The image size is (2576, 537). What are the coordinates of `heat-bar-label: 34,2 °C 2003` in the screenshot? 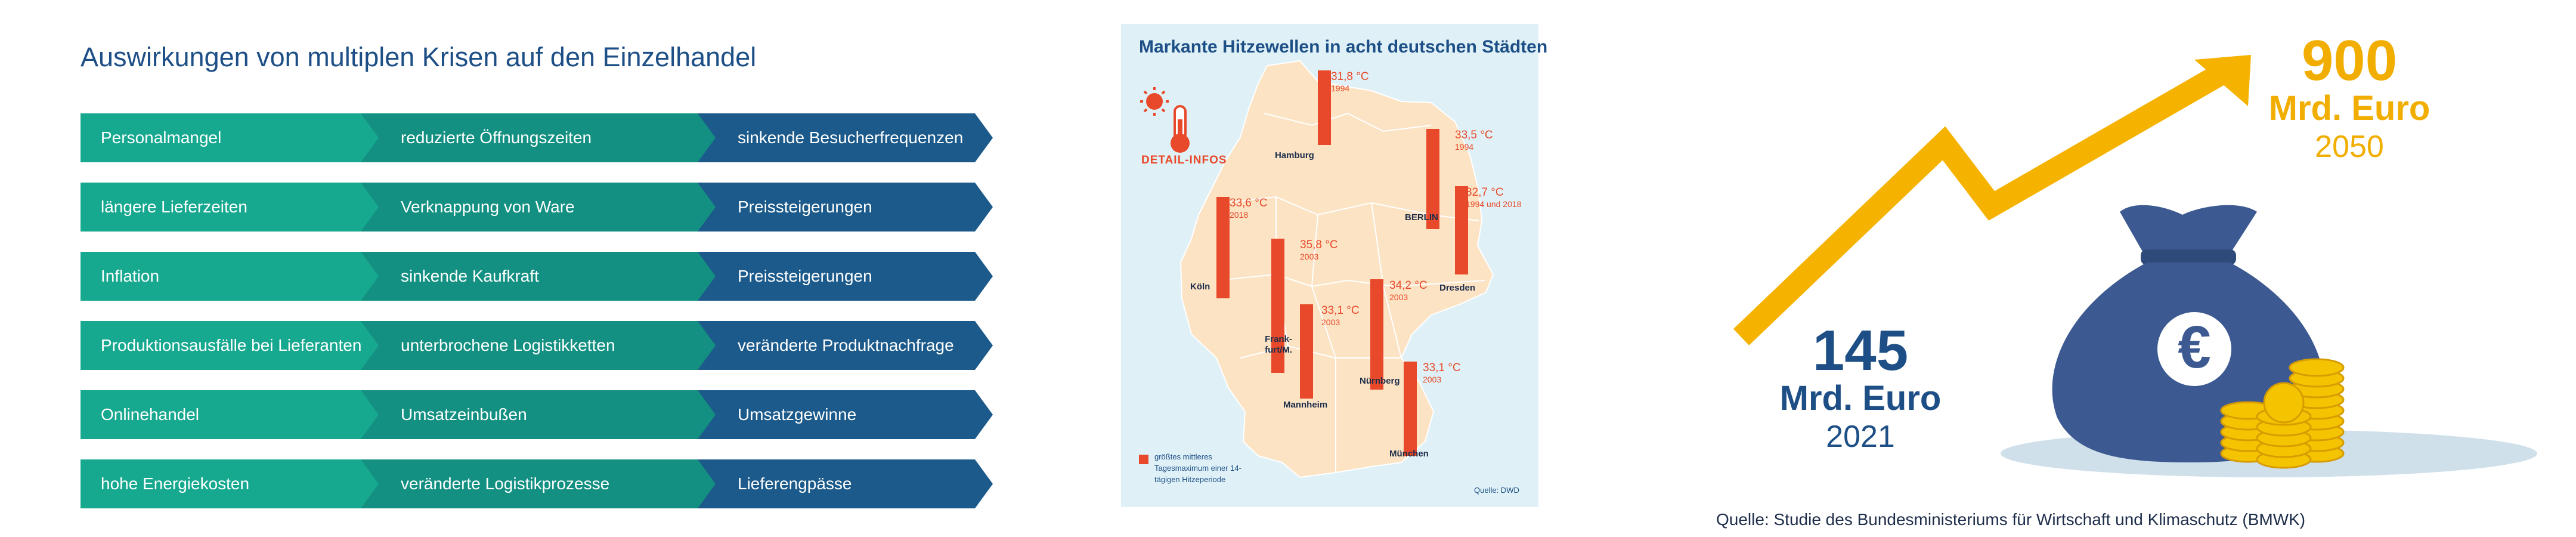 It's located at (1409, 290).